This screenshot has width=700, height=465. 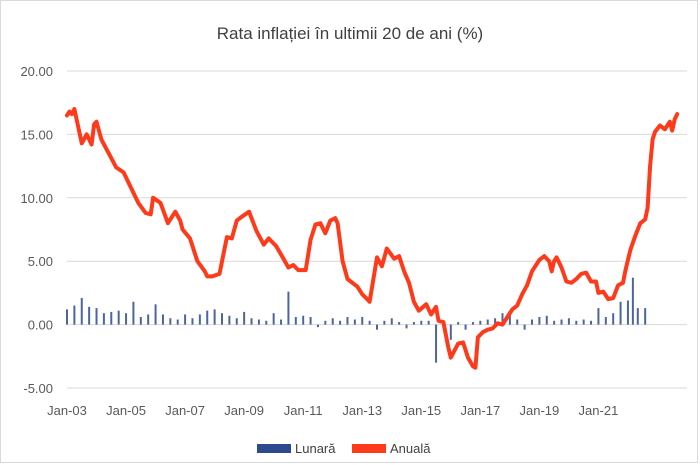 What do you see at coordinates (369, 448) in the screenshot?
I see `legend-swatch-anuala` at bounding box center [369, 448].